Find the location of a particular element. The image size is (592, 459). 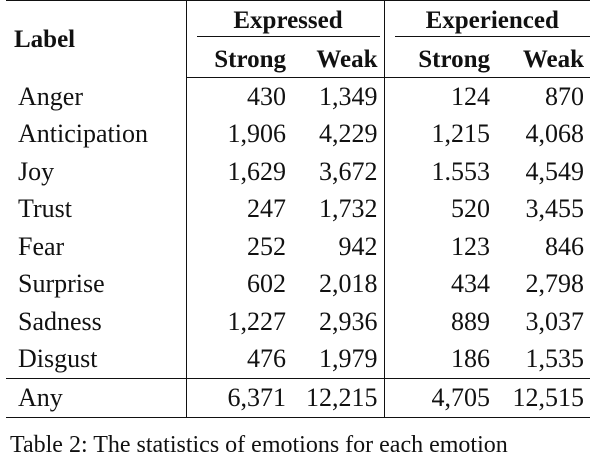

cell: 1,349 is located at coordinates (338, 96).